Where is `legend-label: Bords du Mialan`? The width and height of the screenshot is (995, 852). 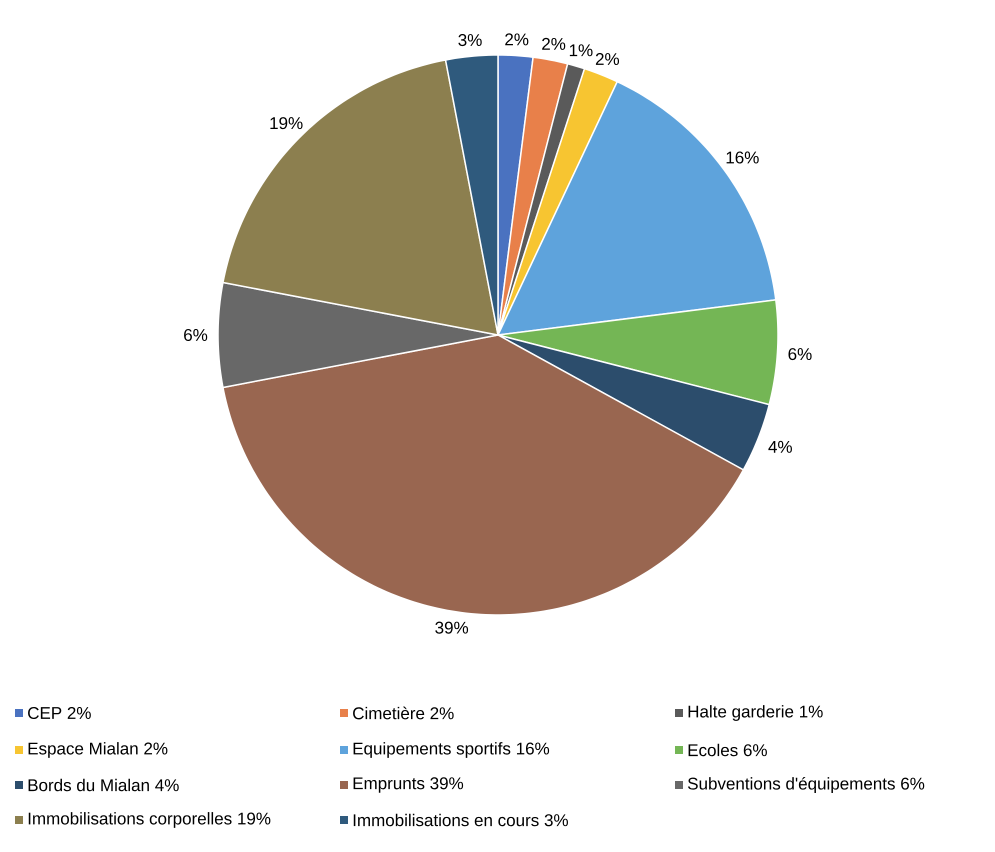 legend-label: Bords du Mialan is located at coordinates (88, 785).